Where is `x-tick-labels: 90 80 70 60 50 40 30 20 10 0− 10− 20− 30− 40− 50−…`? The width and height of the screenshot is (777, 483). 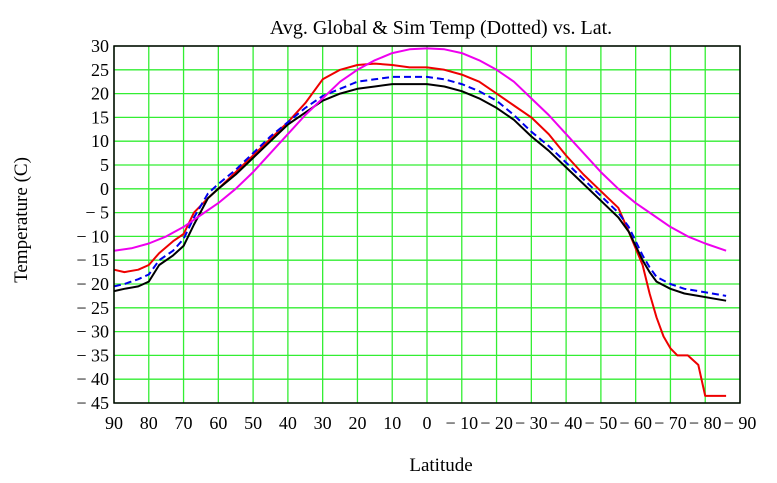
x-tick-labels: 90 80 70 60 50 40 30 20 10 0− 10− 20− 30− 40− 50−… is located at coordinates (430, 423).